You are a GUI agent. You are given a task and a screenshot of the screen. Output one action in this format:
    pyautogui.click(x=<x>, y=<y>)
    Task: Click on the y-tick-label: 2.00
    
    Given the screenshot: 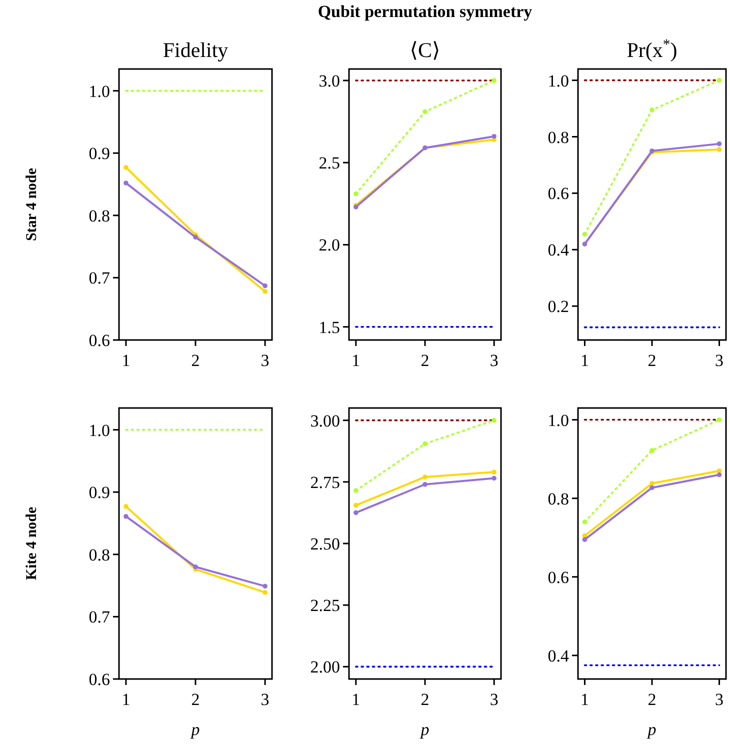 What is the action you would take?
    pyautogui.click(x=325, y=667)
    